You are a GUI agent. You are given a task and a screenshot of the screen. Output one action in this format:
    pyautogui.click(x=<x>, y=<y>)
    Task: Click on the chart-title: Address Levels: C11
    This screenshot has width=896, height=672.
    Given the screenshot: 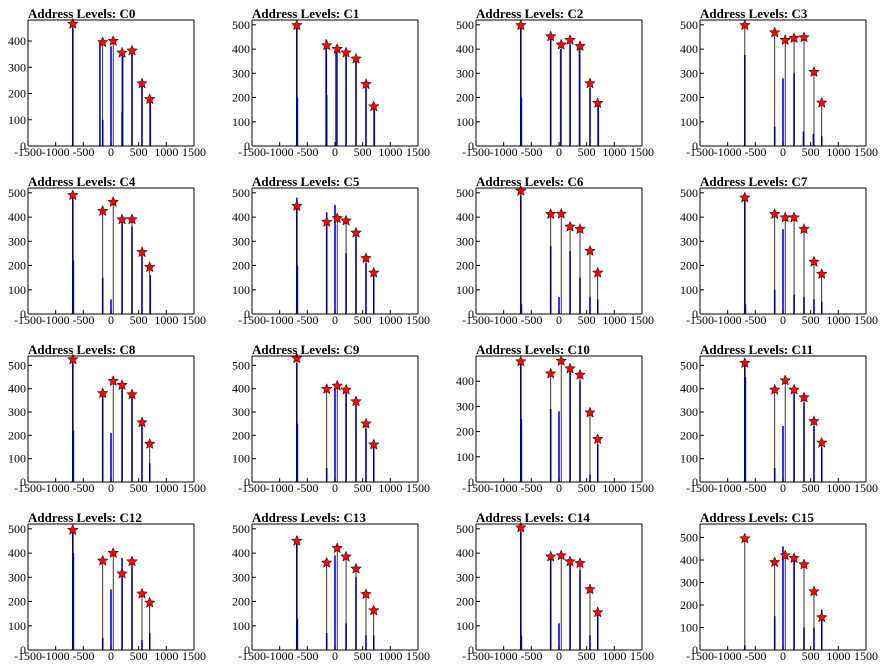 What is the action you would take?
    pyautogui.click(x=757, y=349)
    